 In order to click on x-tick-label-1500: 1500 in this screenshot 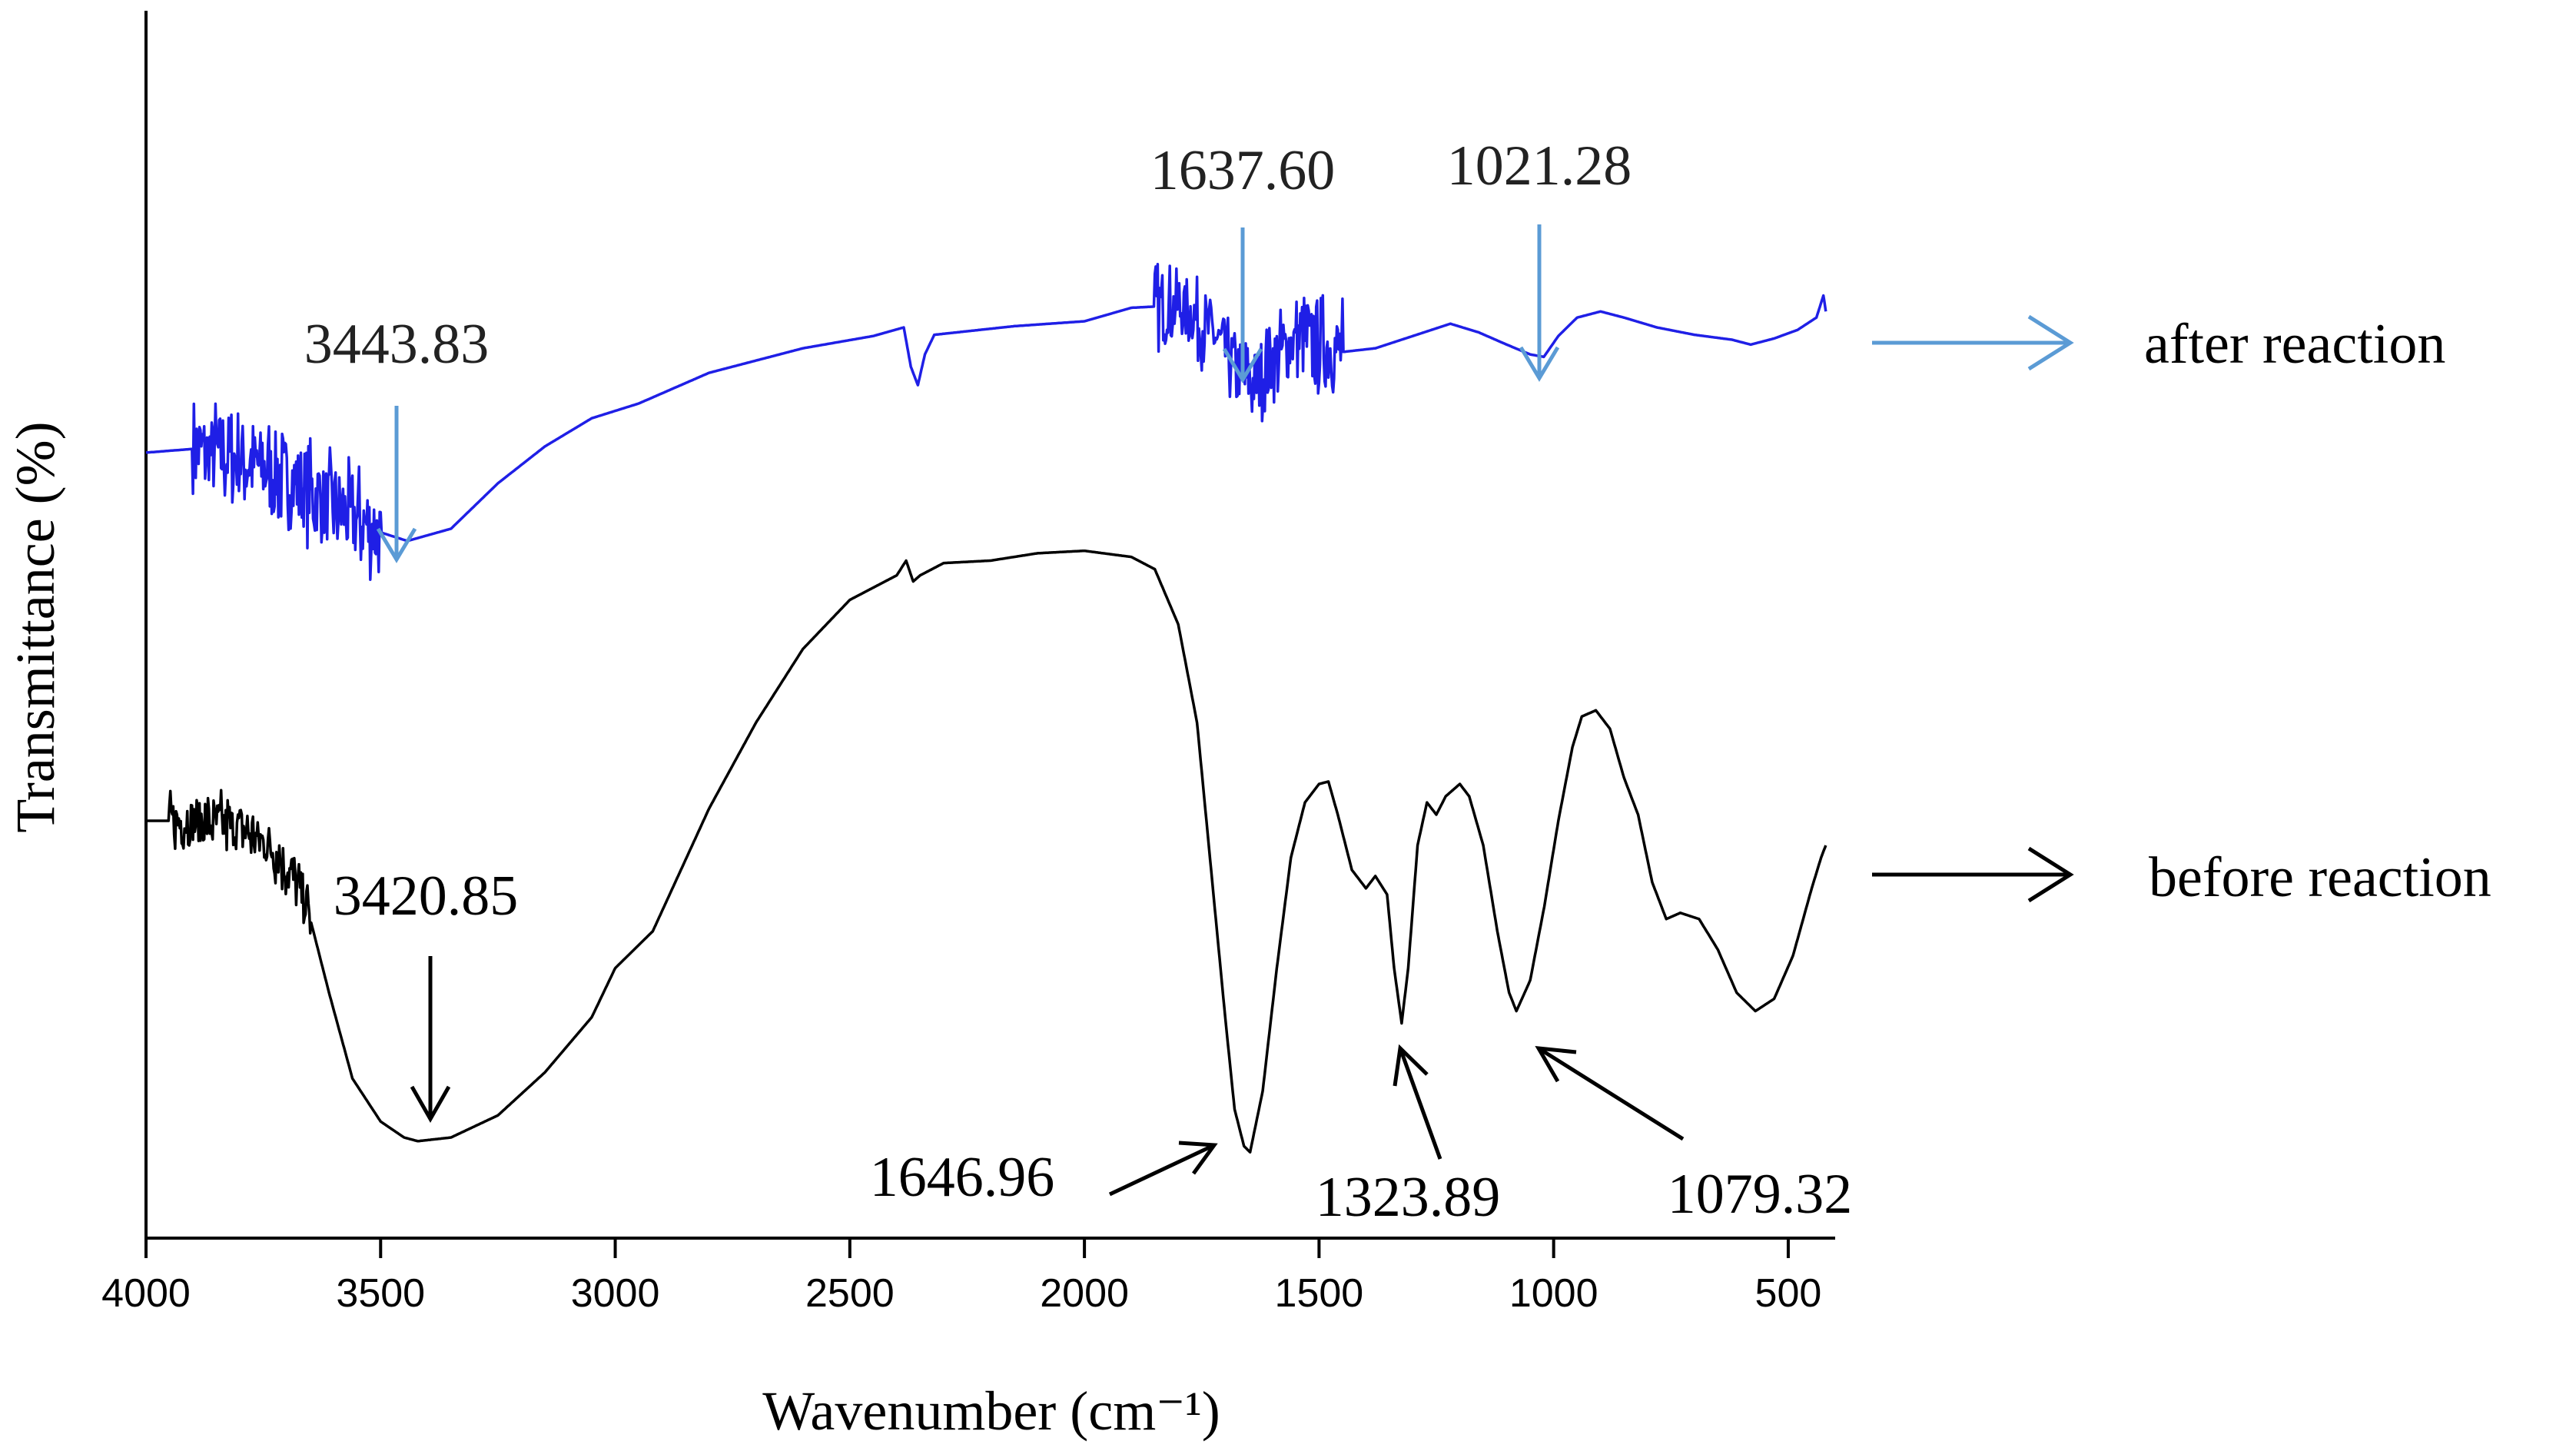, I will do `click(1319, 1293)`.